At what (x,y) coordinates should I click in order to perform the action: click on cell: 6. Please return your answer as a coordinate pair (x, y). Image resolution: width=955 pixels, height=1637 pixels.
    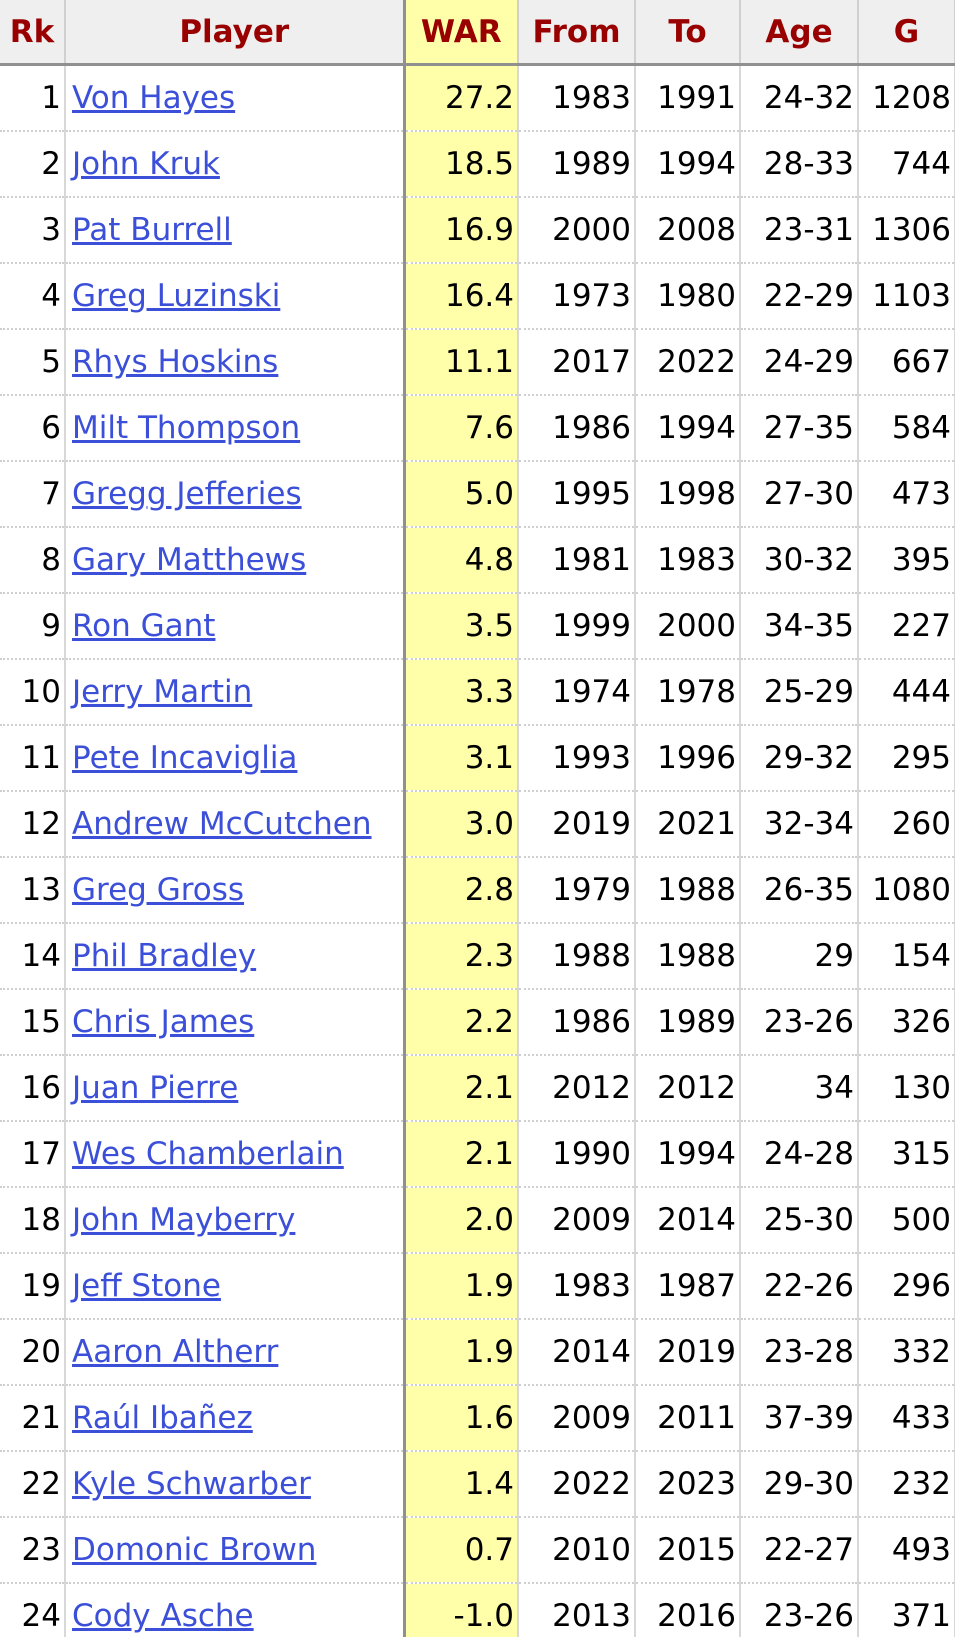
    Looking at the image, I should click on (33, 428).